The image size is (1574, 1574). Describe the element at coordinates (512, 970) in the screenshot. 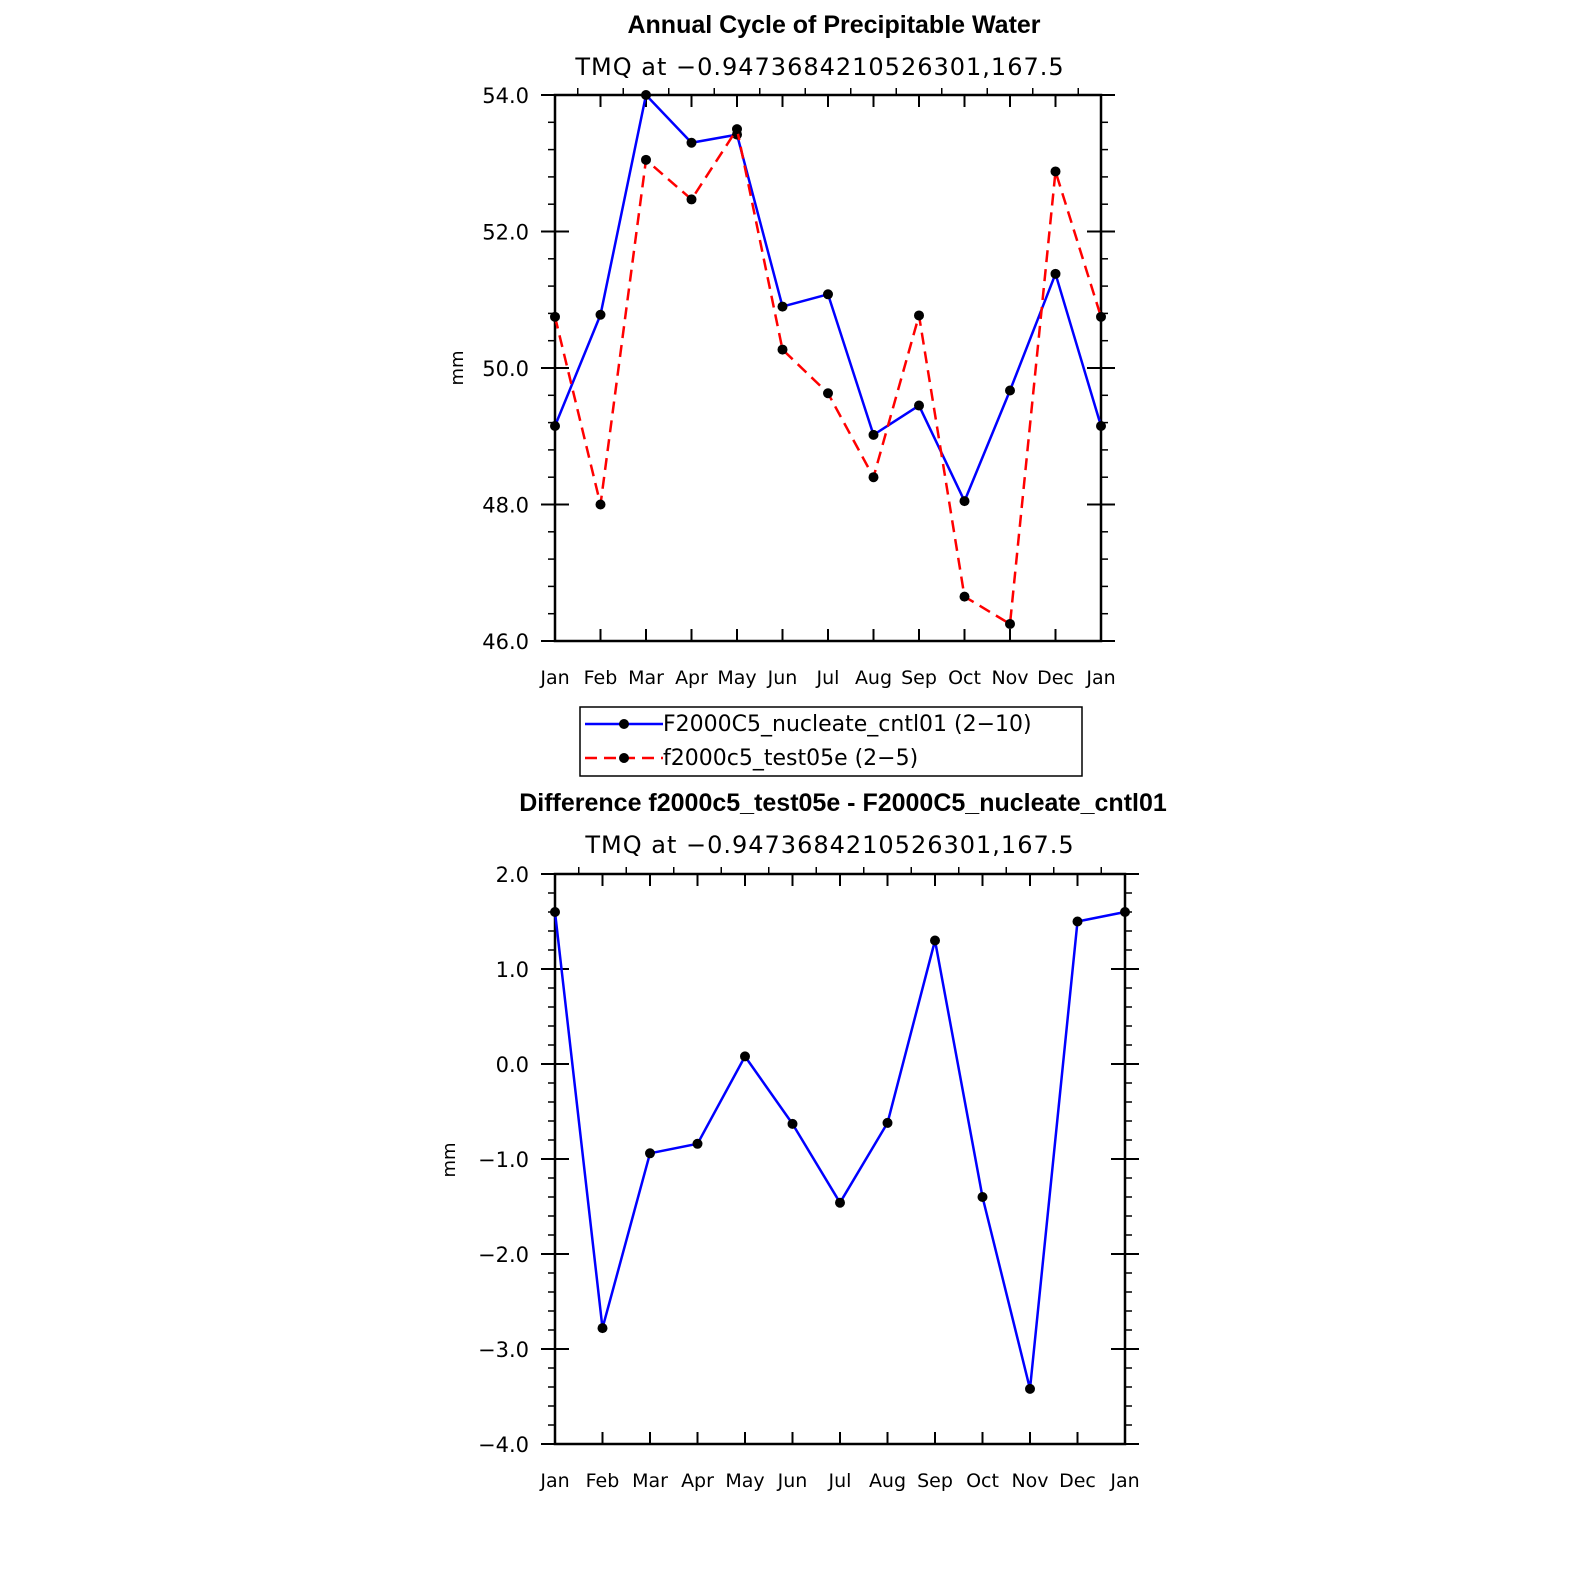

I see `bottom-ytick-label: 1.0` at that location.